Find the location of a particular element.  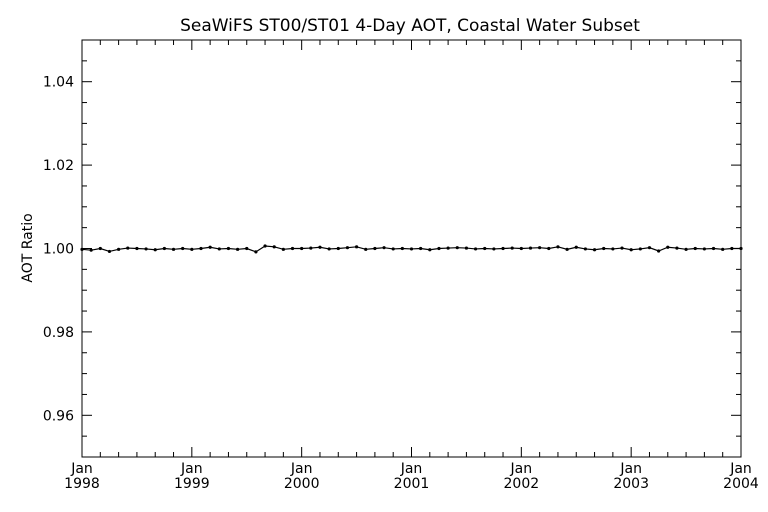

y-axis-label: AOT Ratio is located at coordinates (28, 247).